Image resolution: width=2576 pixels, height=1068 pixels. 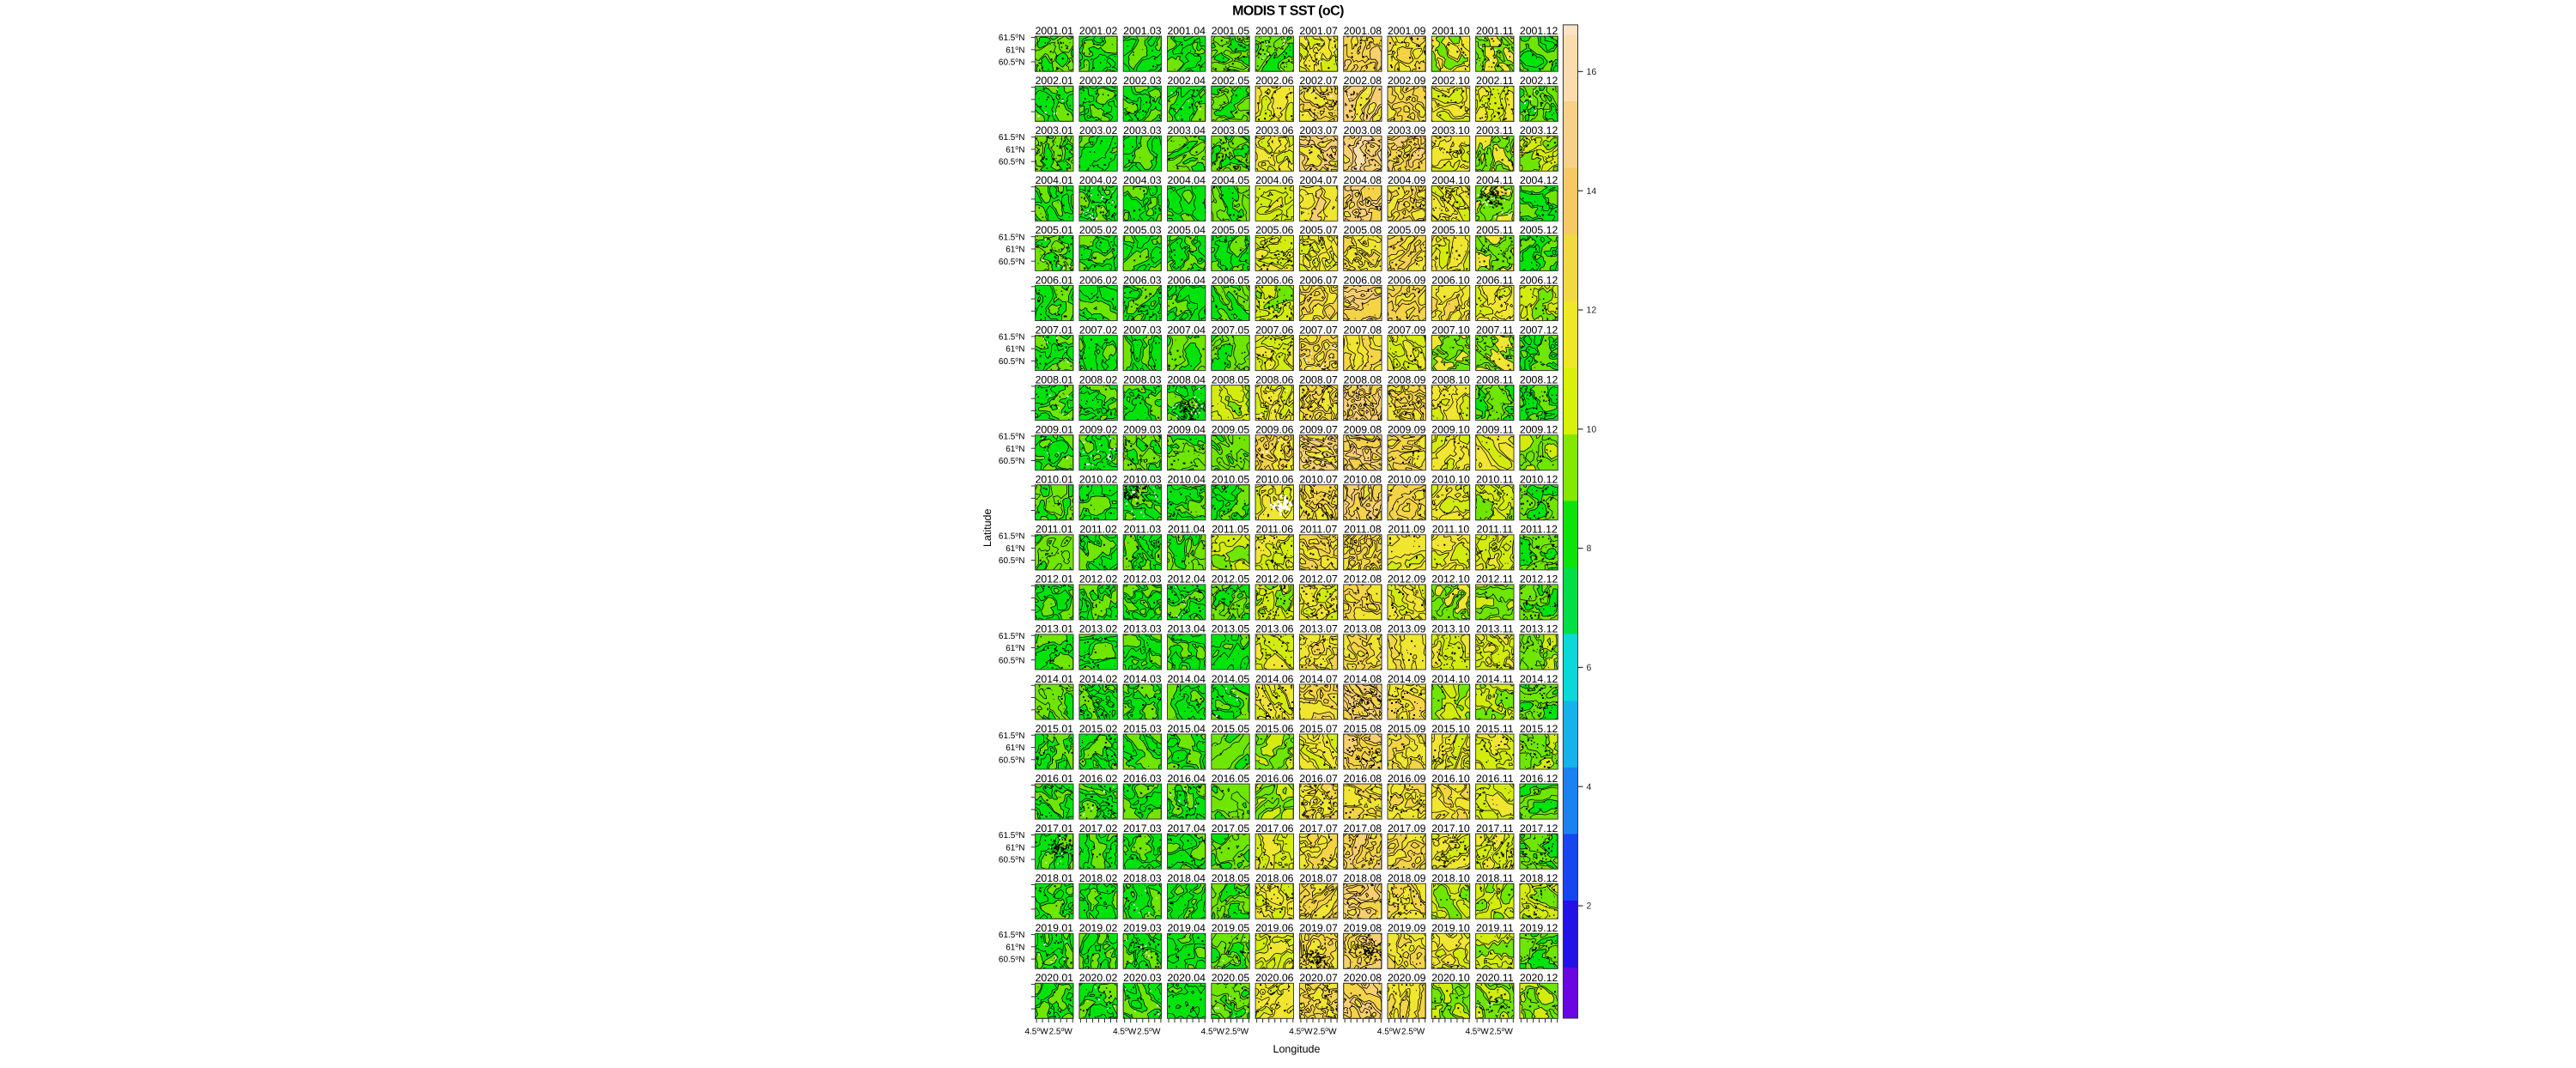 What do you see at coordinates (1055, 579) in the screenshot?
I see `svg-text: 2012.01` at bounding box center [1055, 579].